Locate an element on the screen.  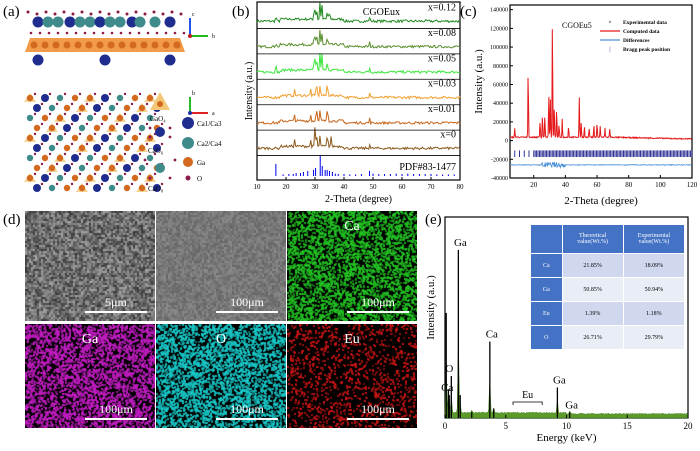
peak-label: Ga is located at coordinates (571, 405).